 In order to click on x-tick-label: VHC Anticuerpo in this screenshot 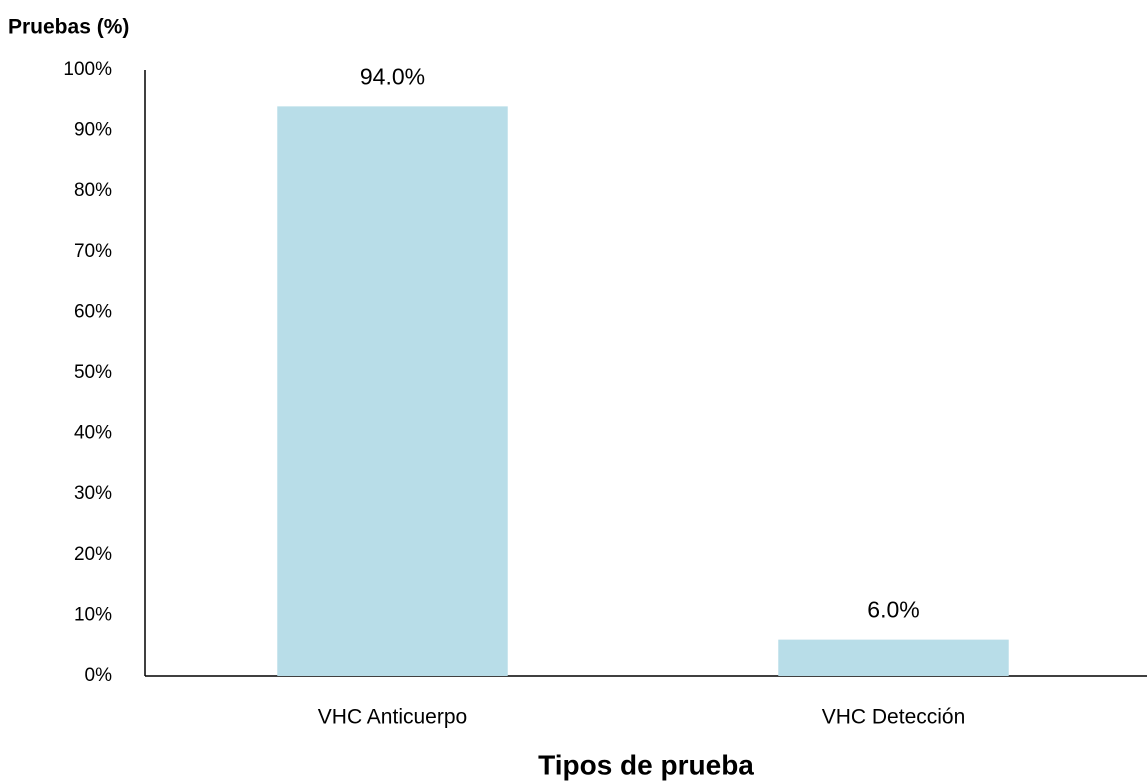, I will do `click(392, 717)`.